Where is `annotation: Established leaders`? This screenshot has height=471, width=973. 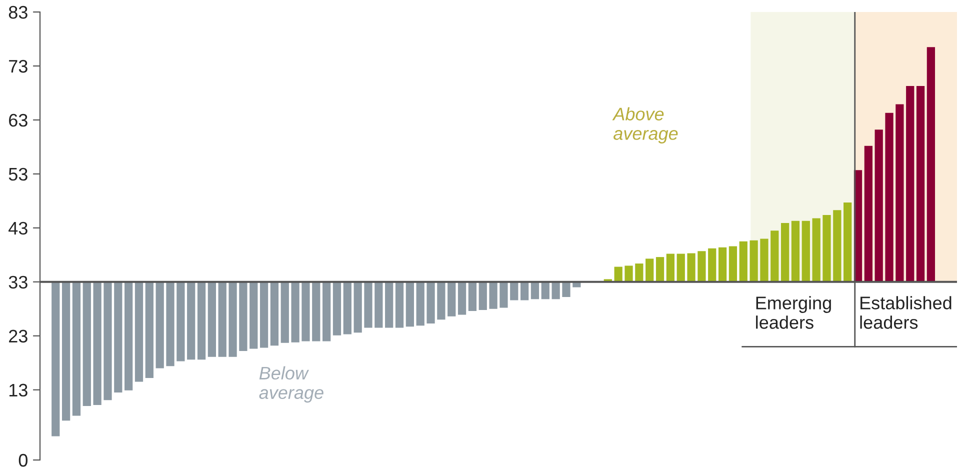
annotation: Established leaders is located at coordinates (906, 312).